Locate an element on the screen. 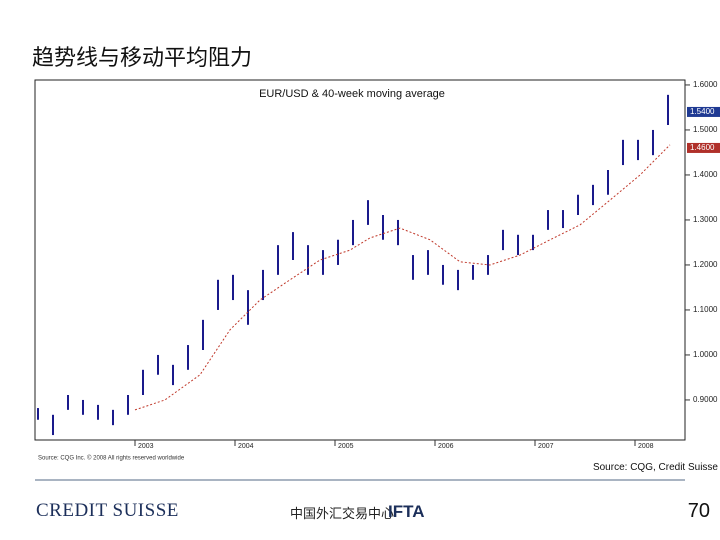 The width and height of the screenshot is (720, 540). y-tick-label: 1.1000 is located at coordinates (705, 309).